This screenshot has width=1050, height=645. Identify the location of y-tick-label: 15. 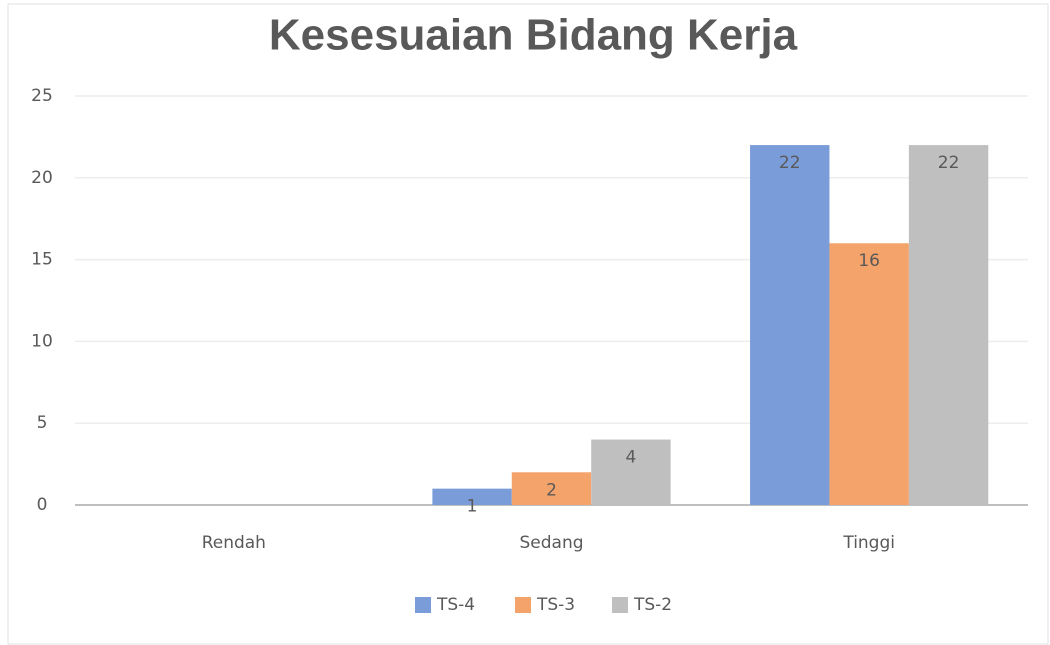
(42, 260).